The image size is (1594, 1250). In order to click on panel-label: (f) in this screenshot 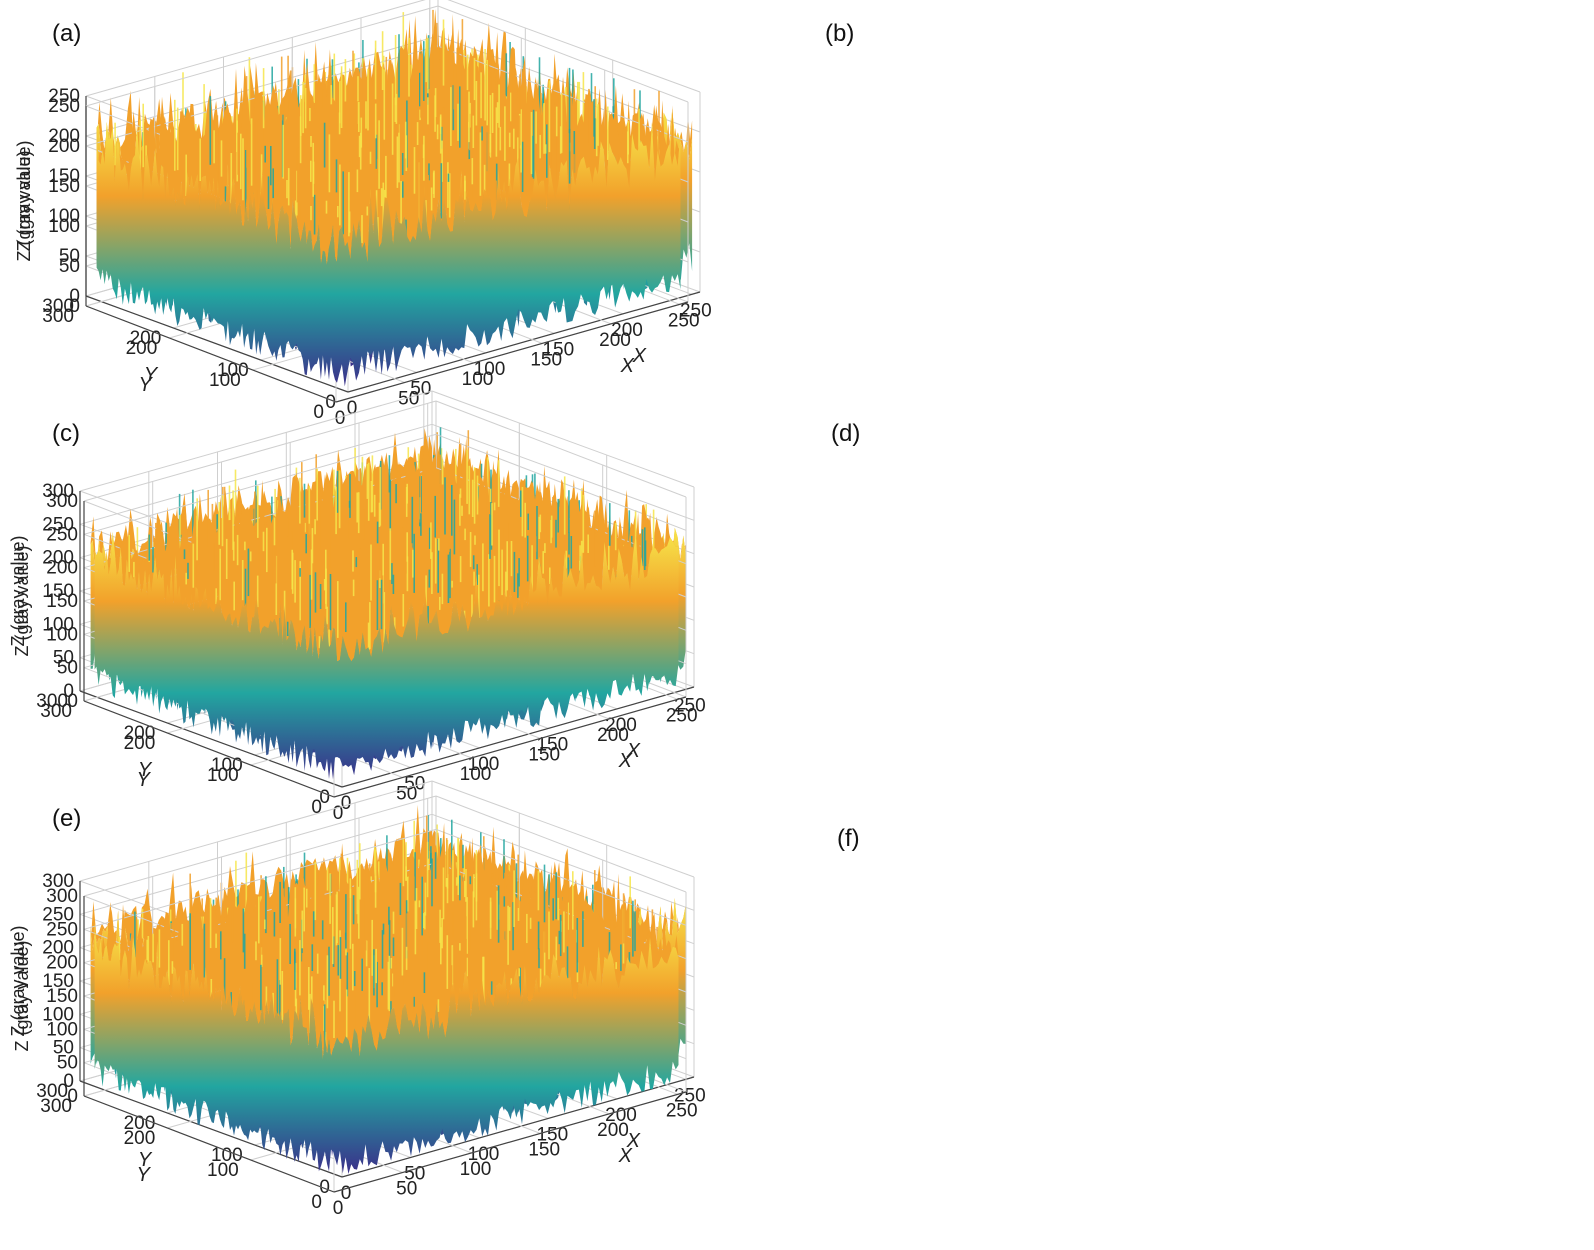, I will do `click(848, 838)`.